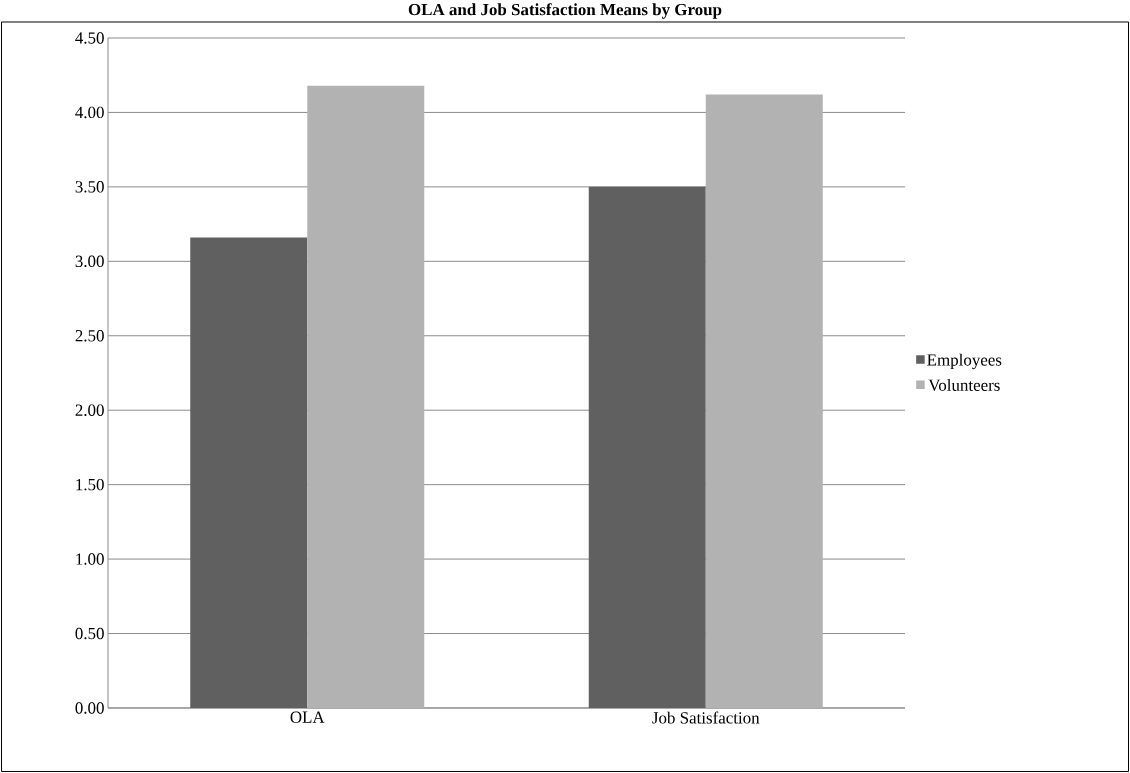 The image size is (1130, 773). What do you see at coordinates (90, 559) in the screenshot?
I see `y-tick-label: 1.00` at bounding box center [90, 559].